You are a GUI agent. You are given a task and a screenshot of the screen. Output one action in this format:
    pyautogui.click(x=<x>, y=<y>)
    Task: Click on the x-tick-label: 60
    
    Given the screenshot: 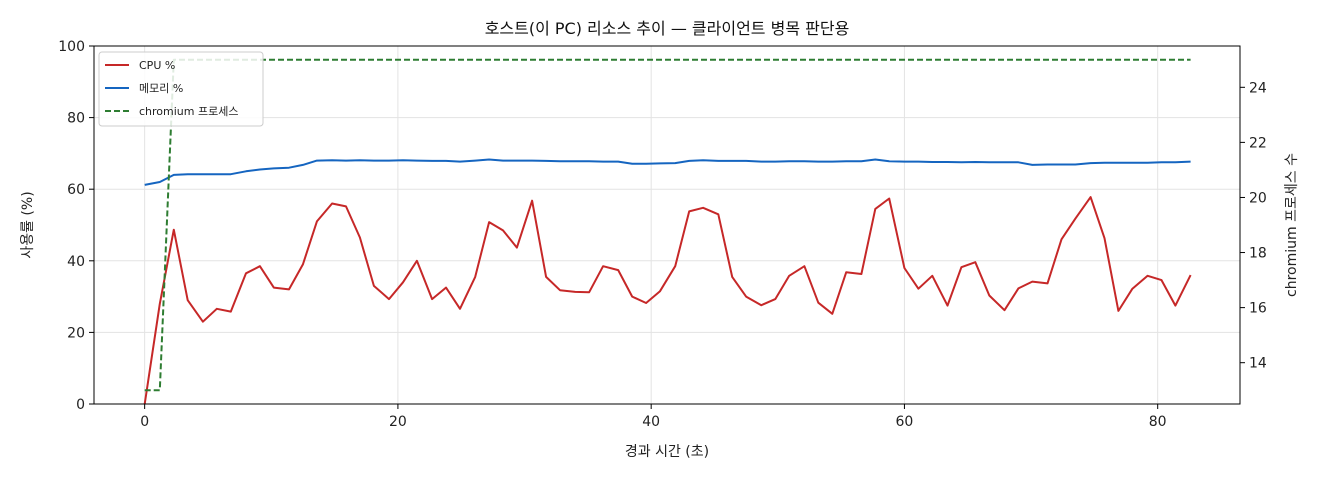 What is the action you would take?
    pyautogui.click(x=905, y=422)
    